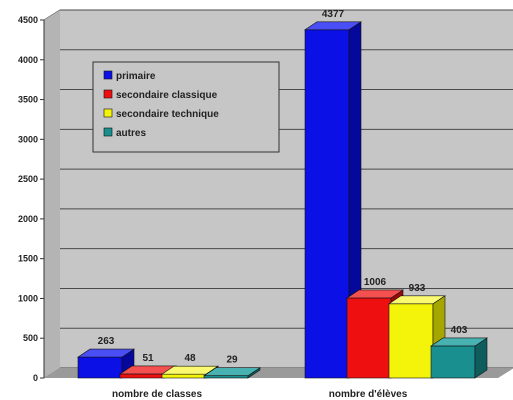  I want to click on legend-box, so click(186, 107).